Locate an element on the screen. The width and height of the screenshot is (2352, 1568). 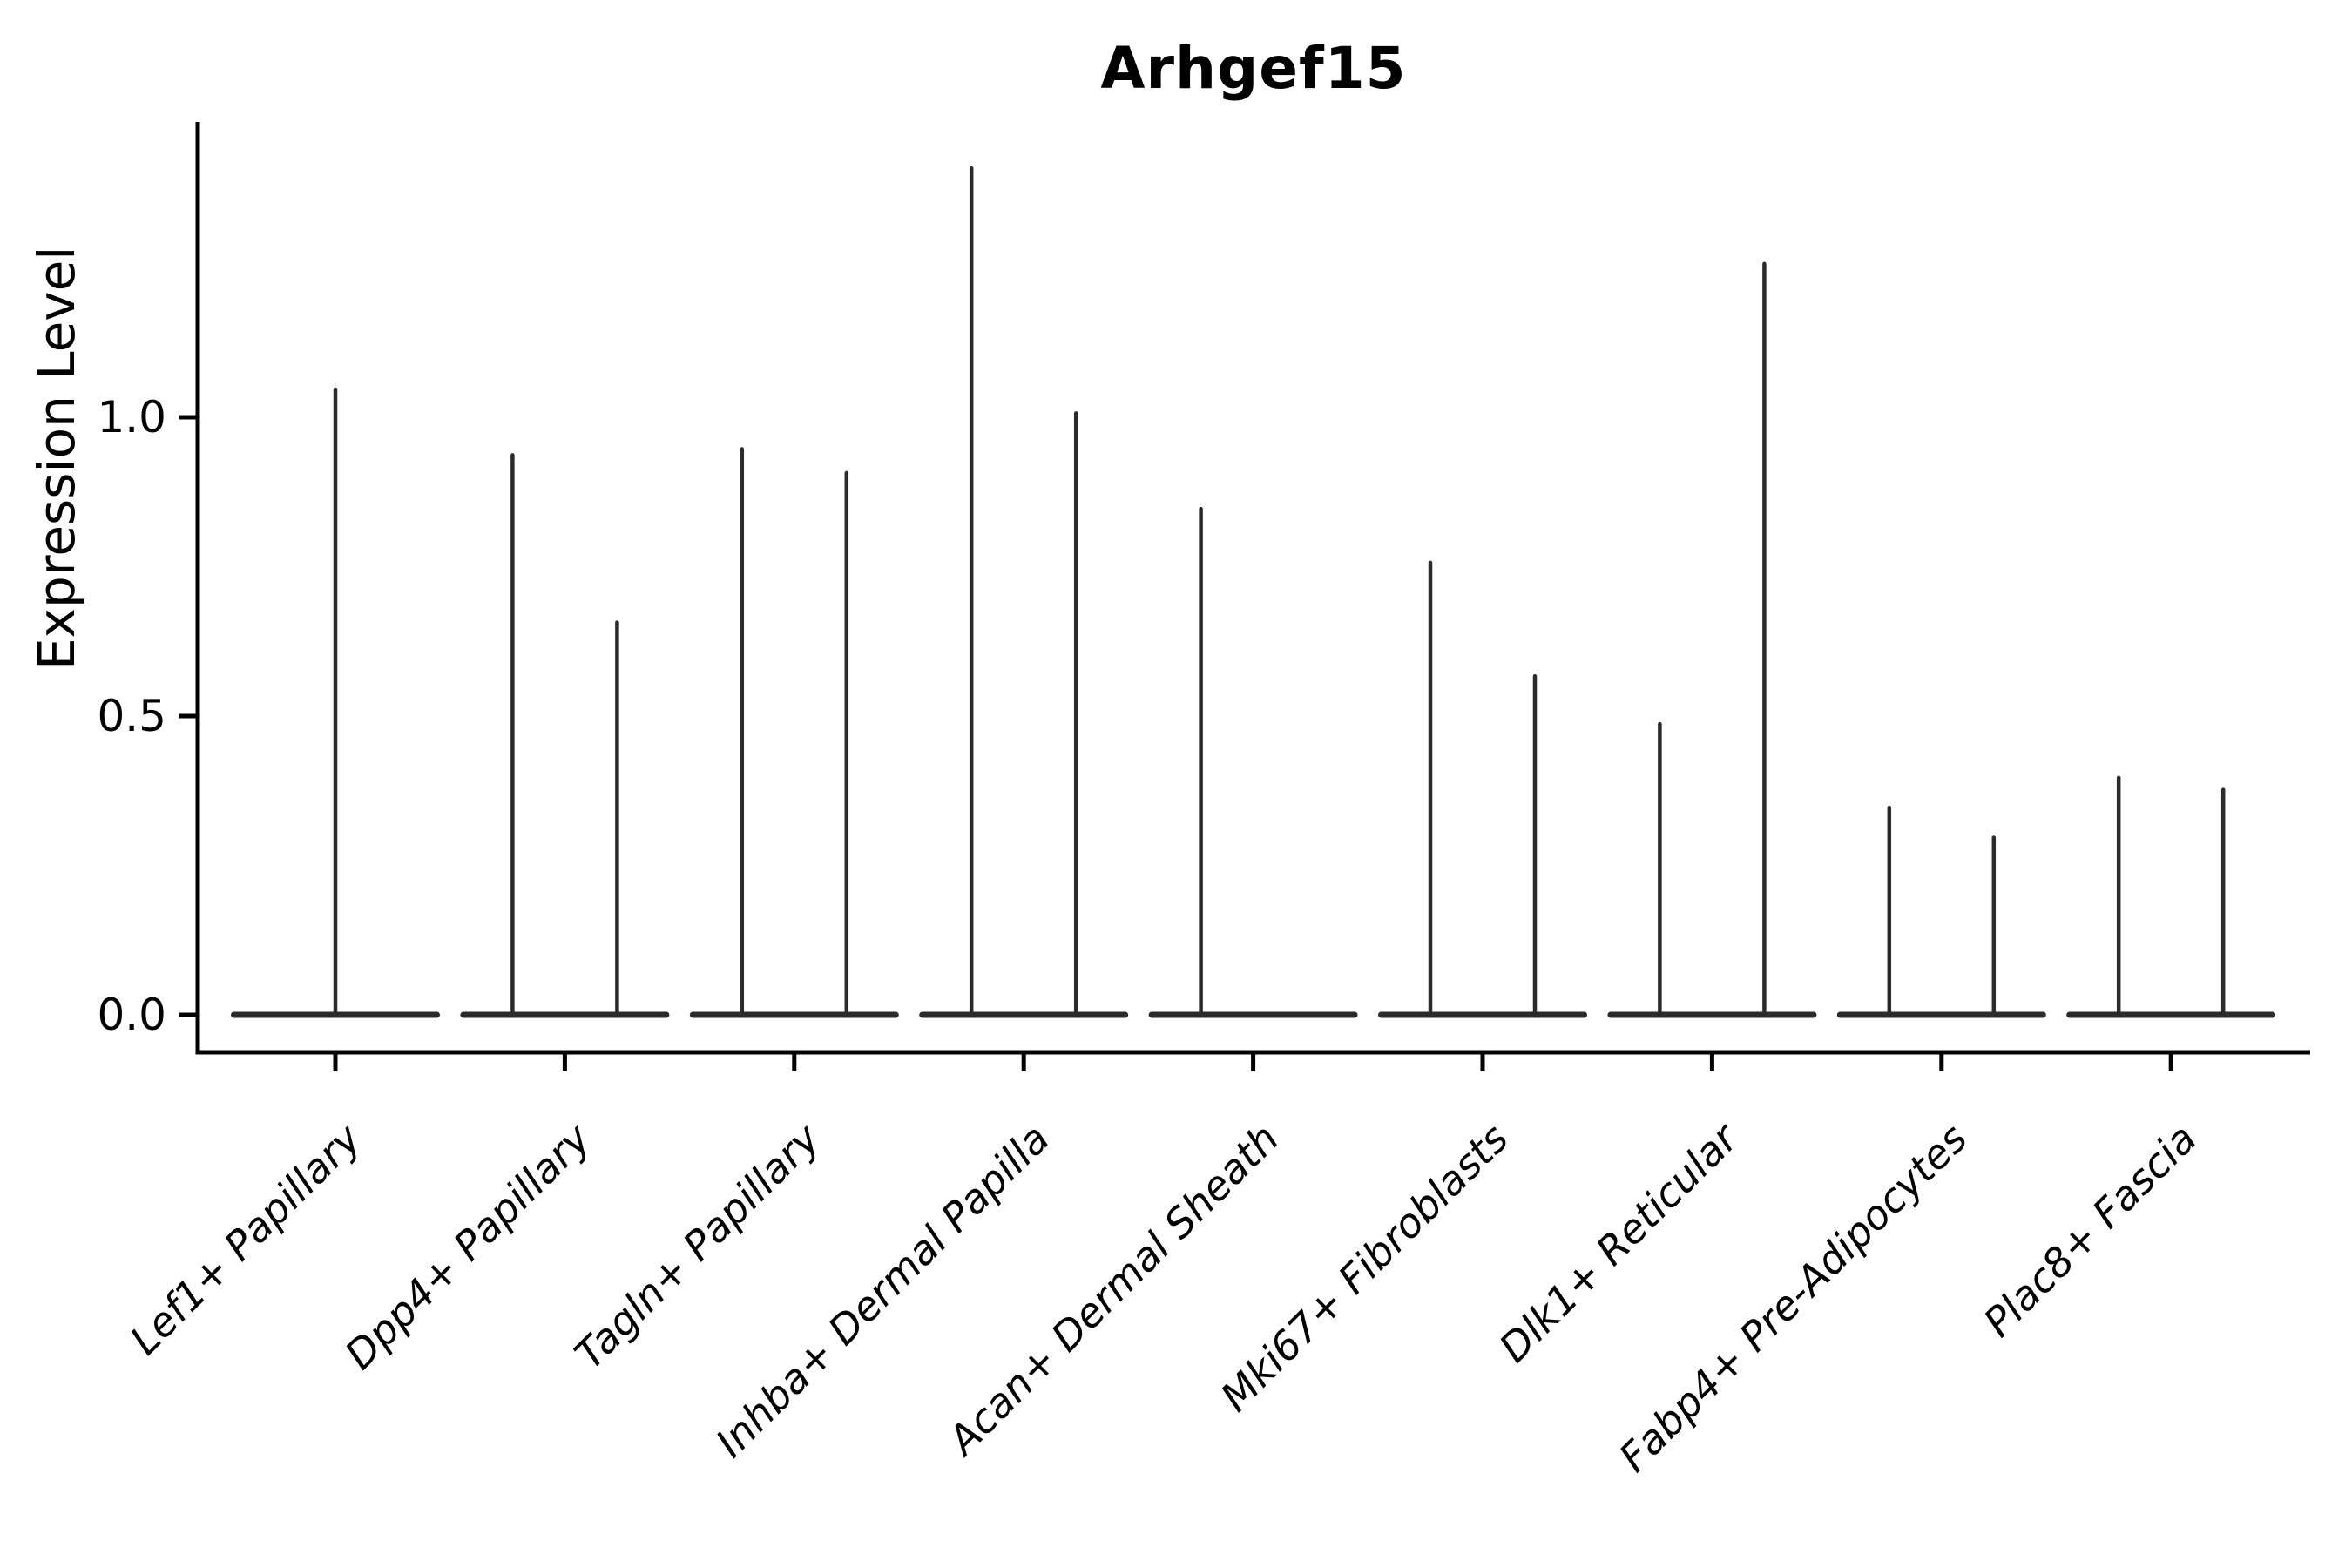
x-tick-label: Tagln+ Papillary is located at coordinates (697, 1246).